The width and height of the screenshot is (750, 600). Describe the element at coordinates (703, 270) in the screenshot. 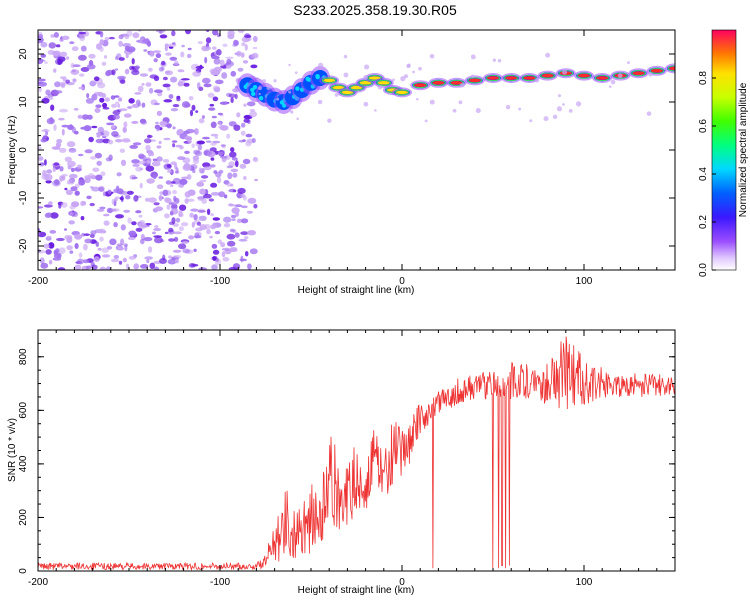

I see `colorbar-tick-label: 0.0` at that location.